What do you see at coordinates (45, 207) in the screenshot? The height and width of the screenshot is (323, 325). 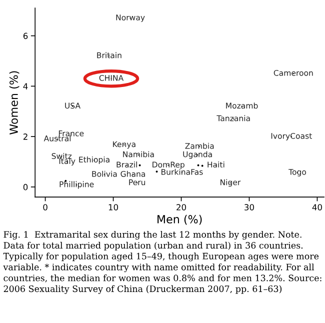 I see `x-tick-label: 0` at bounding box center [45, 207].